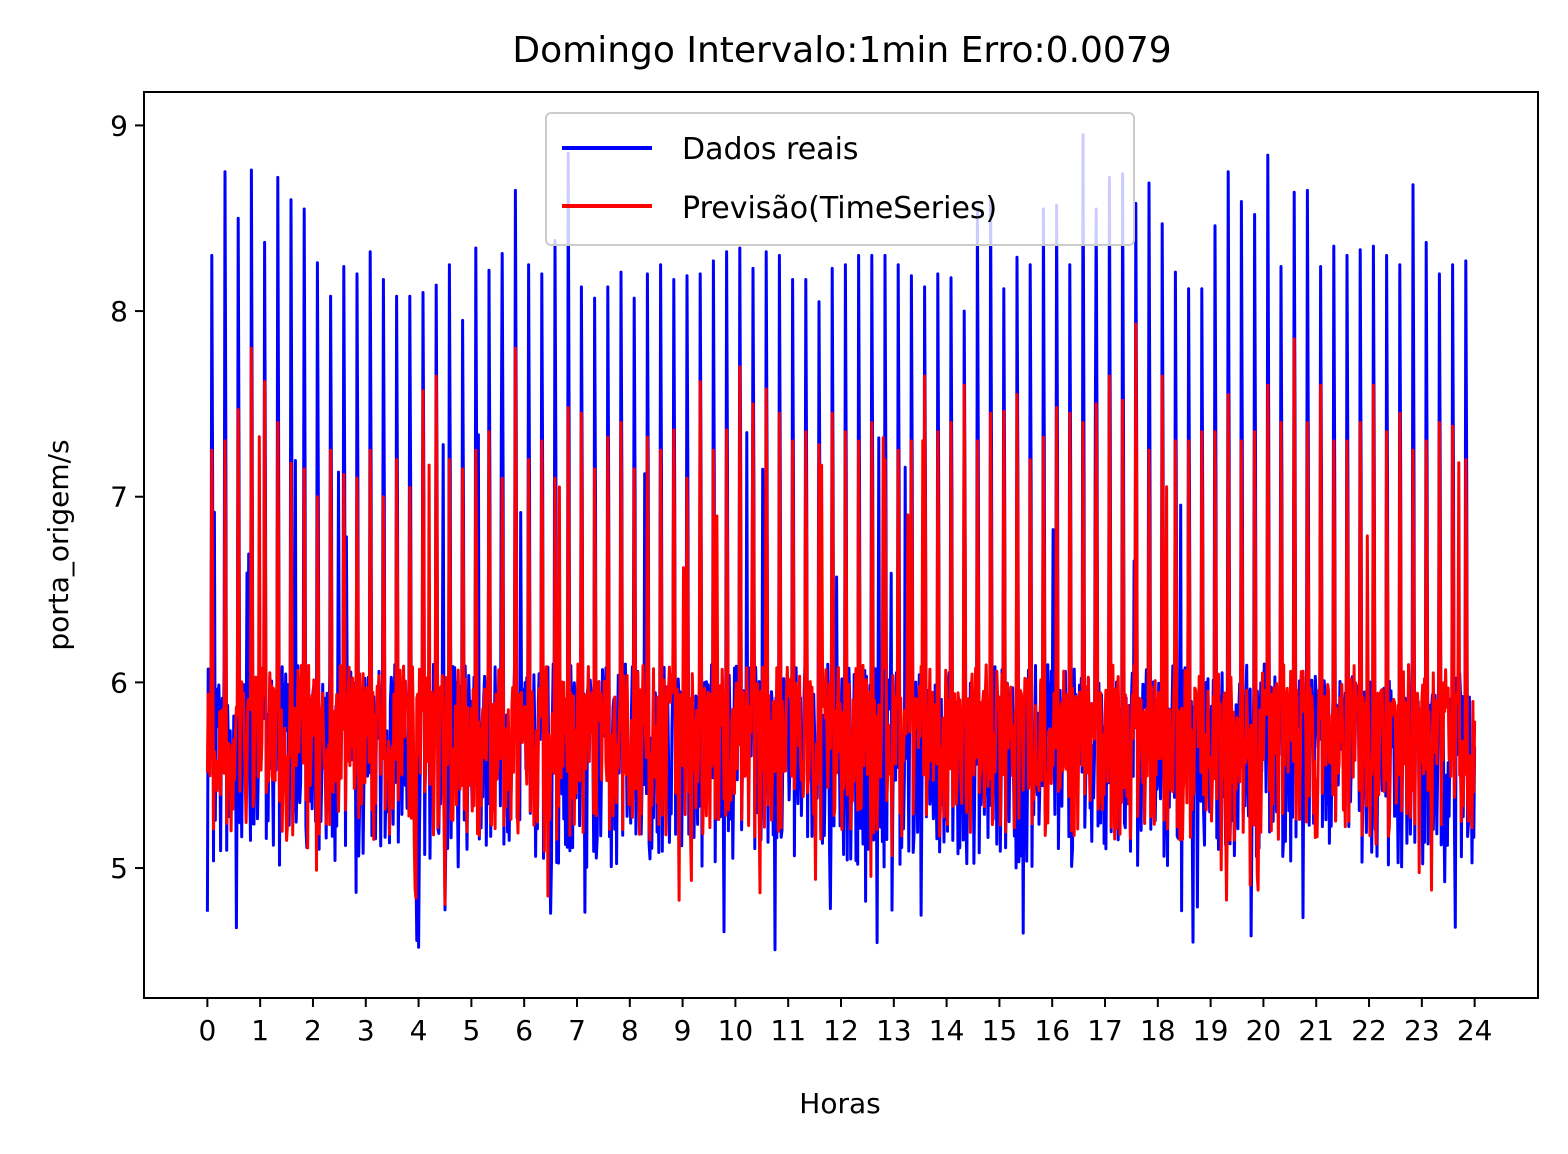  What do you see at coordinates (947, 1030) in the screenshot?
I see `x-tick-label: 14` at bounding box center [947, 1030].